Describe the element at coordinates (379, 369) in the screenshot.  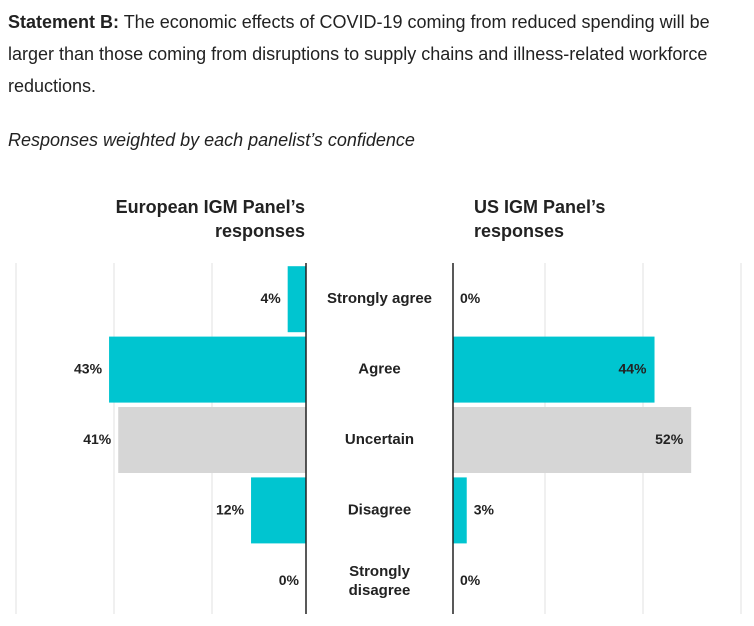
I see `category-label-1: Agree` at that location.